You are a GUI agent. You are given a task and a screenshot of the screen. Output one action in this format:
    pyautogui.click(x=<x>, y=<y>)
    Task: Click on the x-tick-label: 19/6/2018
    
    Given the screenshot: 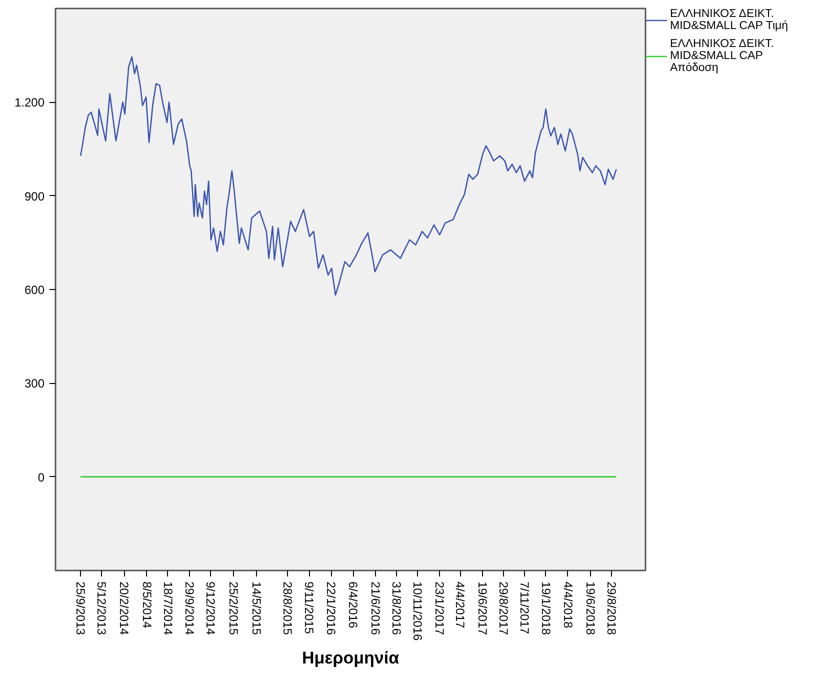 What is the action you would take?
    pyautogui.click(x=590, y=609)
    